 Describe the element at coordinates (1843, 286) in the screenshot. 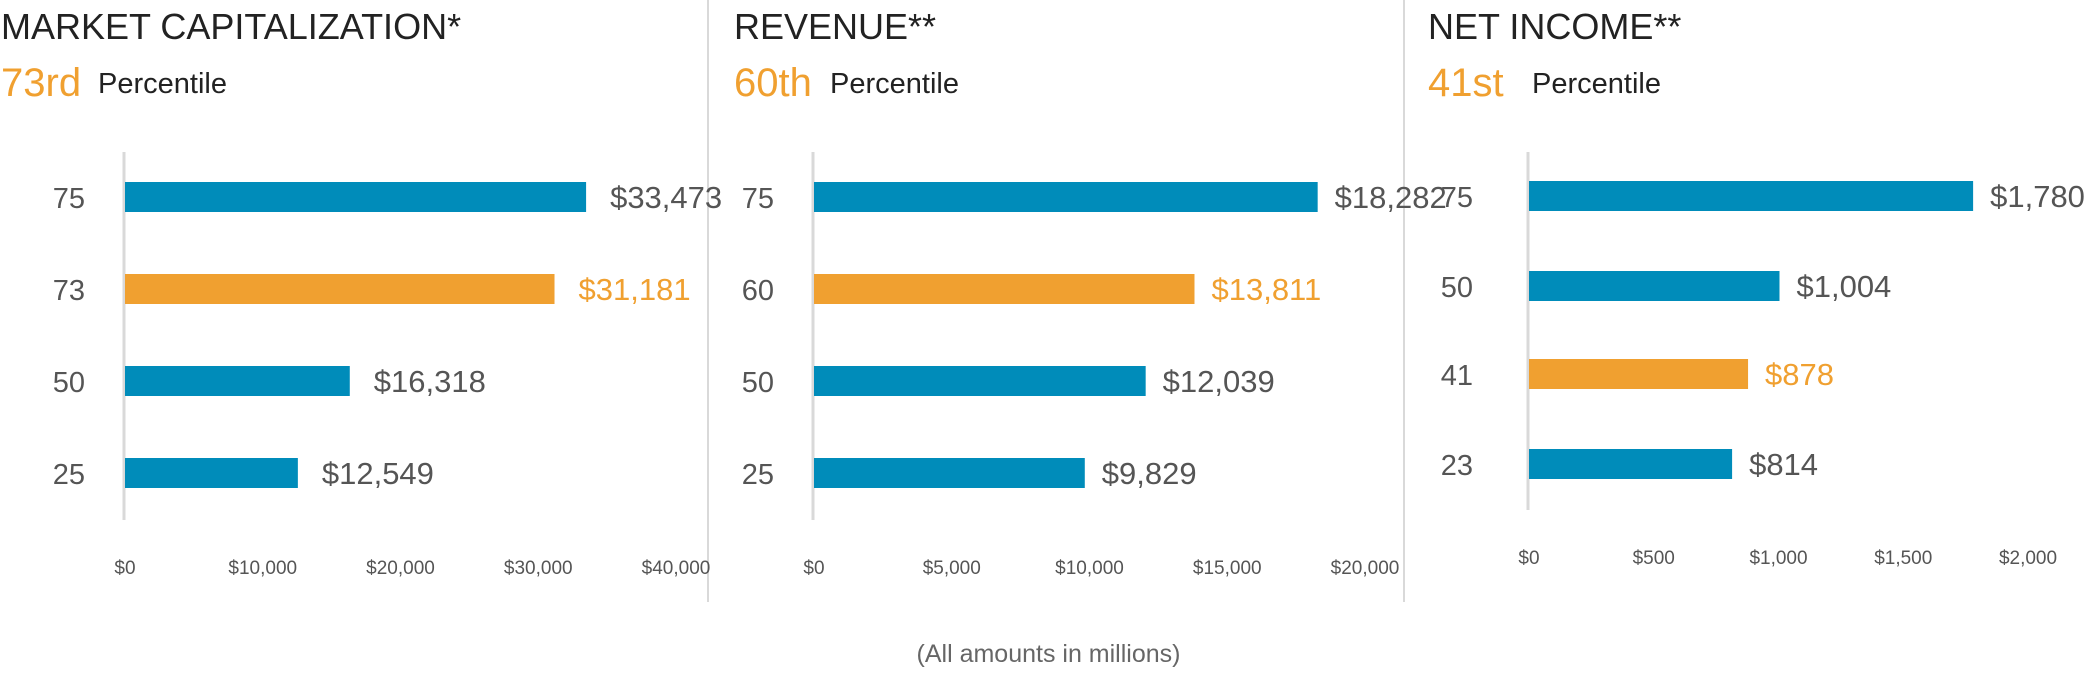

I see `value-label: $1,004` at that location.